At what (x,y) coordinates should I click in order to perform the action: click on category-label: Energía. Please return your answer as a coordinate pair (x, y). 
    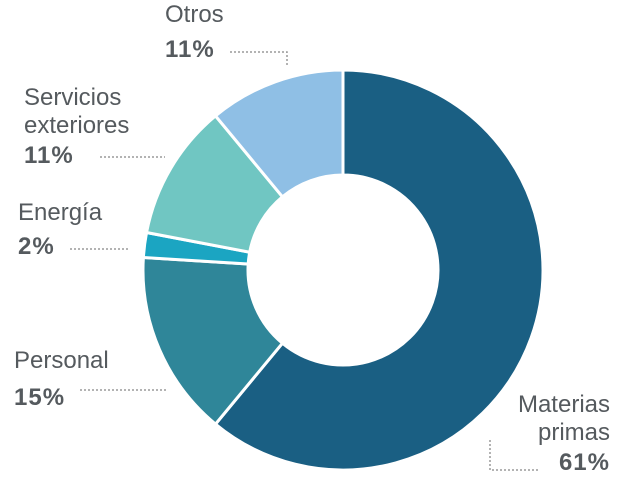
    Looking at the image, I should click on (60, 212).